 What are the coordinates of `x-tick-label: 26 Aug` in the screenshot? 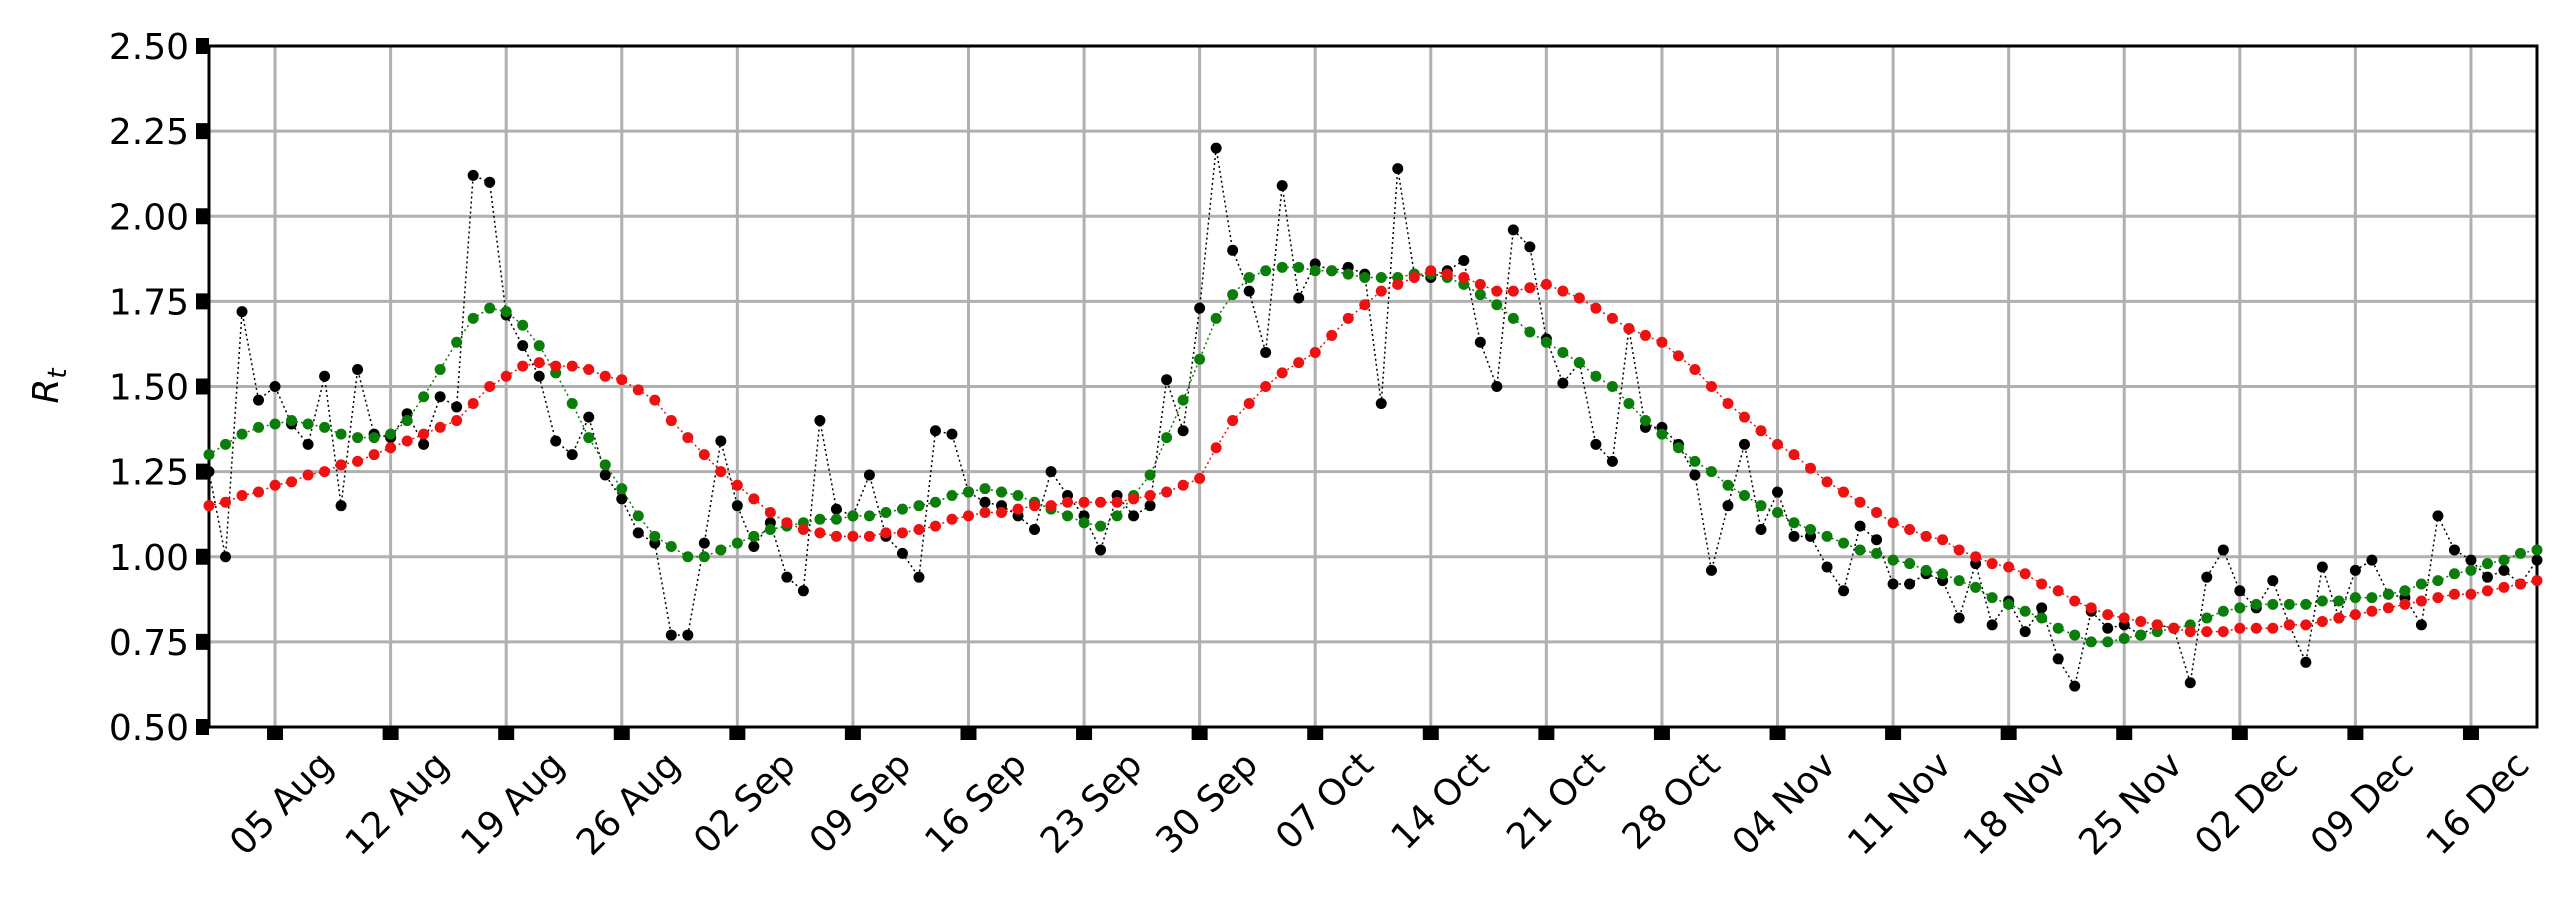 It's located at (628, 803).